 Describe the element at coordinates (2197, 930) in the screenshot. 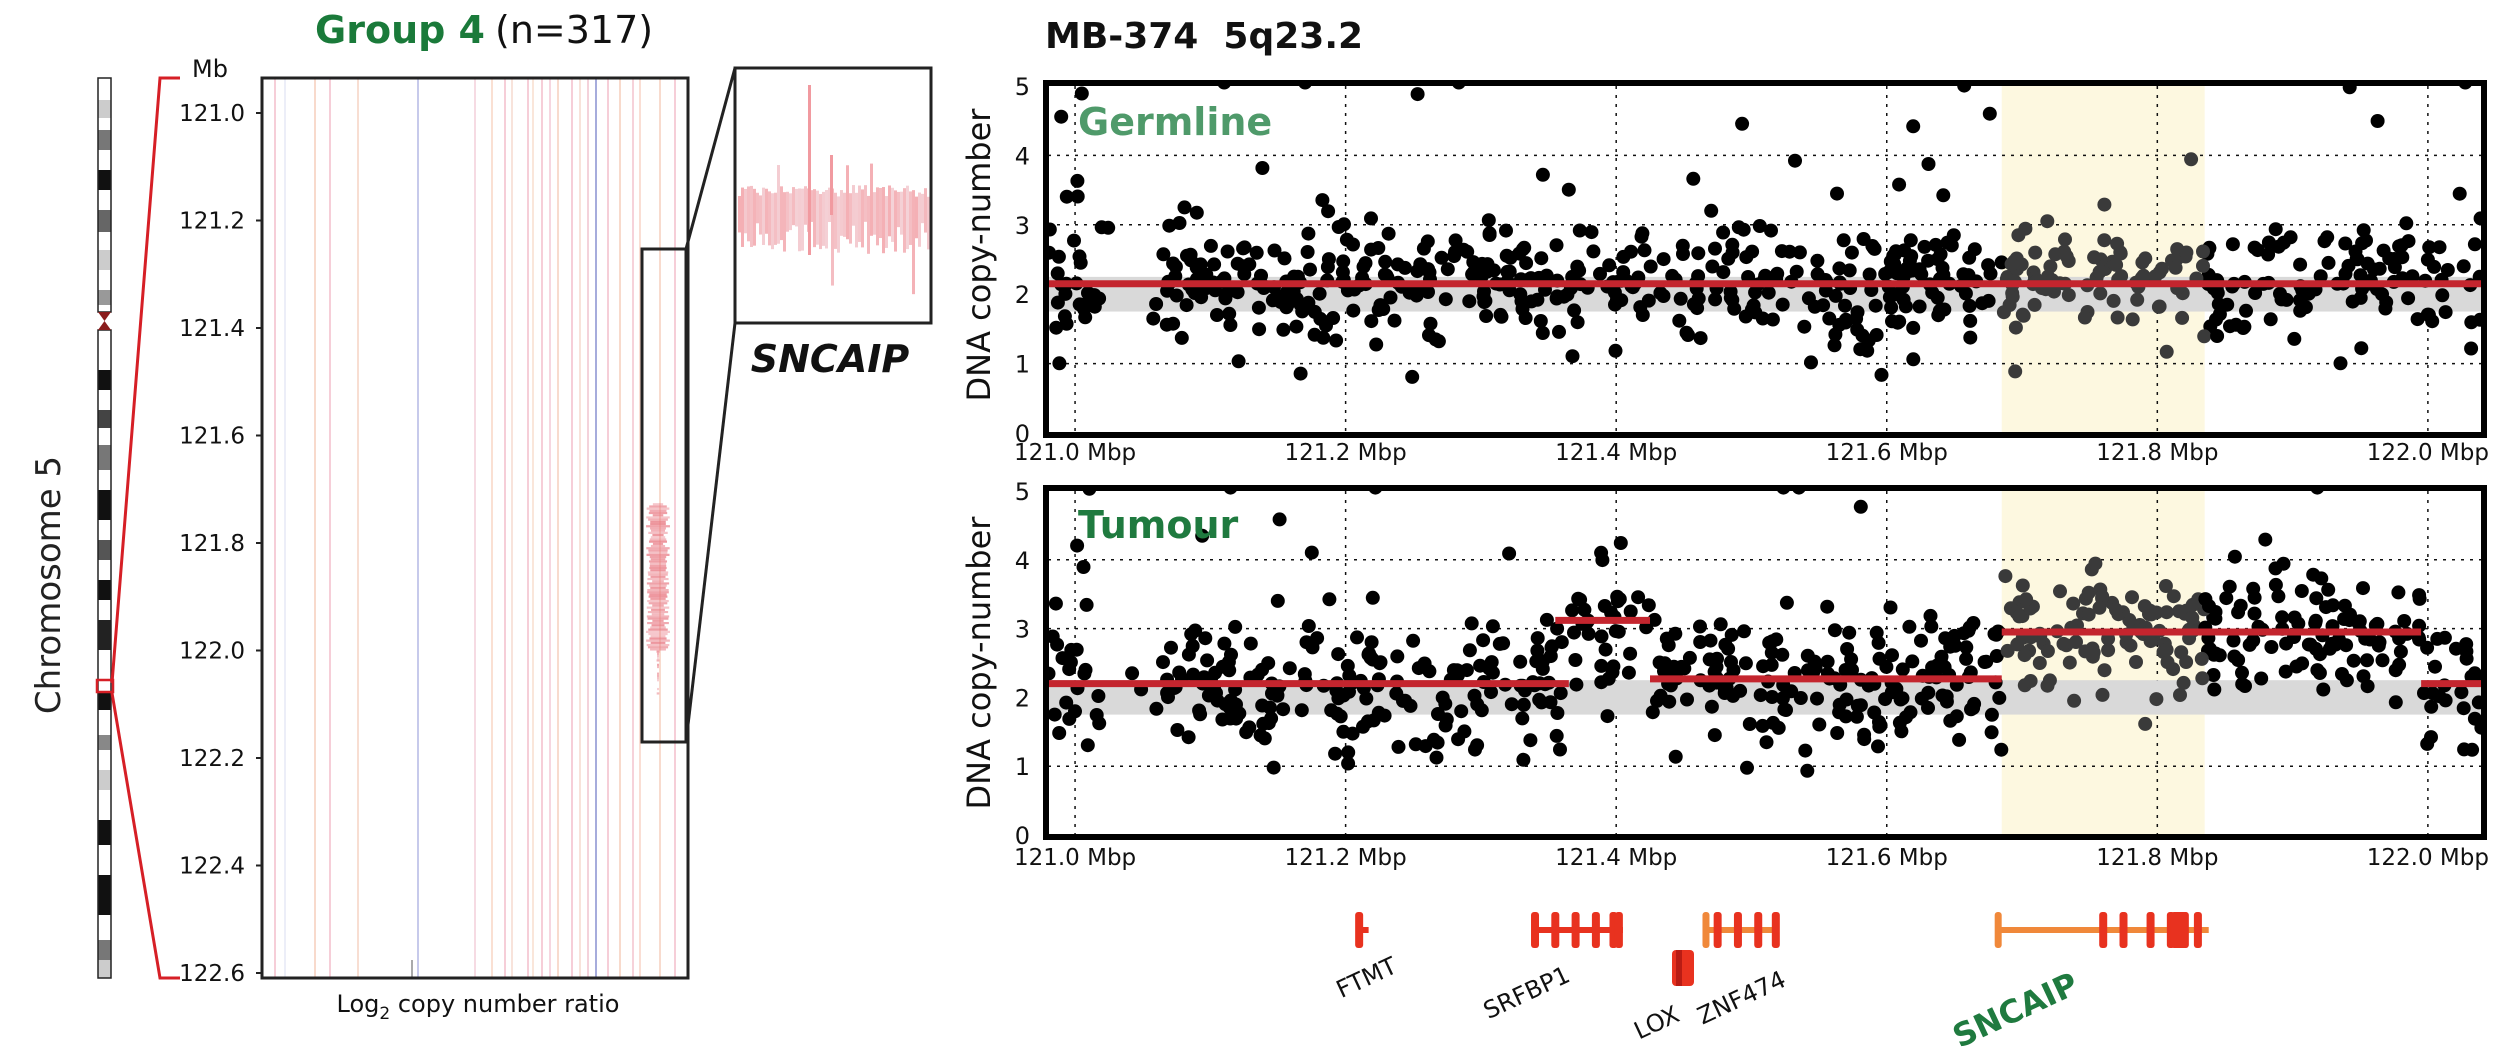

I see `gene-exon` at that location.